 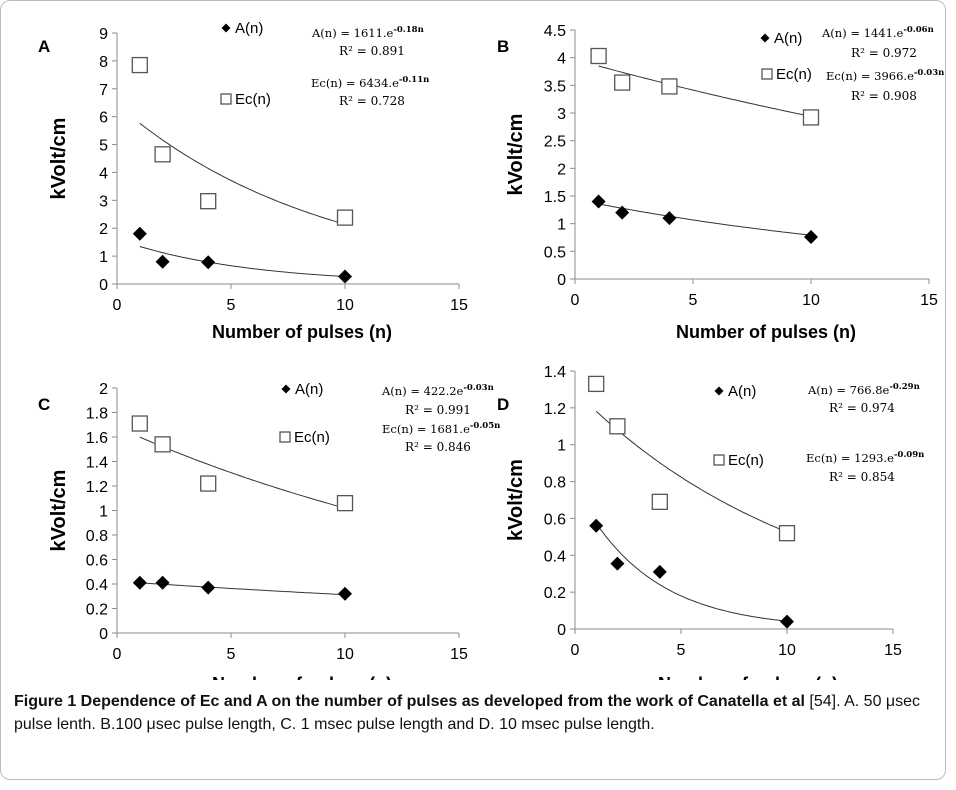 What do you see at coordinates (555, 31) in the screenshot?
I see `y-tick-label: 4.5` at bounding box center [555, 31].